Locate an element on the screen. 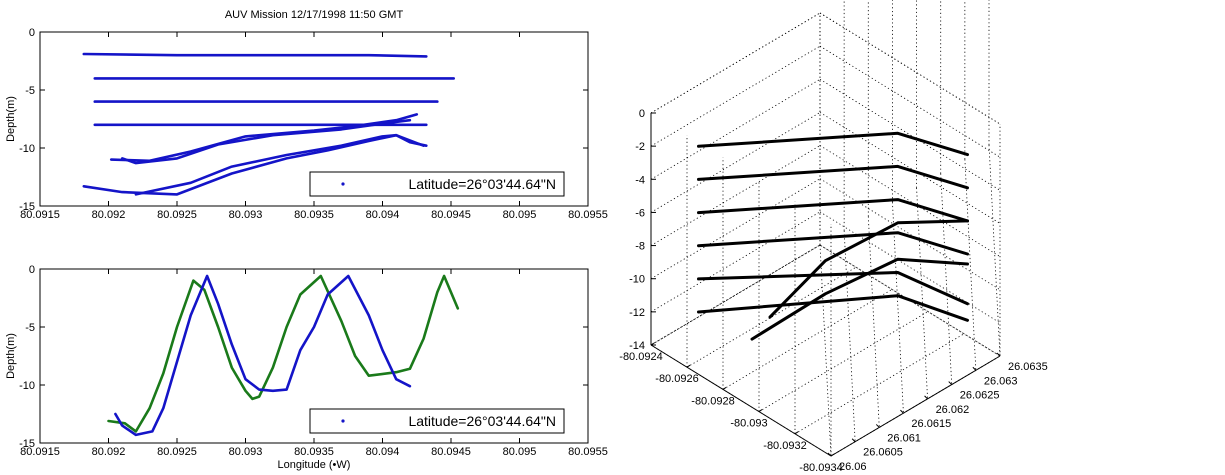 This screenshot has height=475, width=1225. y-tick-label: 26.06 is located at coordinates (853, 467).